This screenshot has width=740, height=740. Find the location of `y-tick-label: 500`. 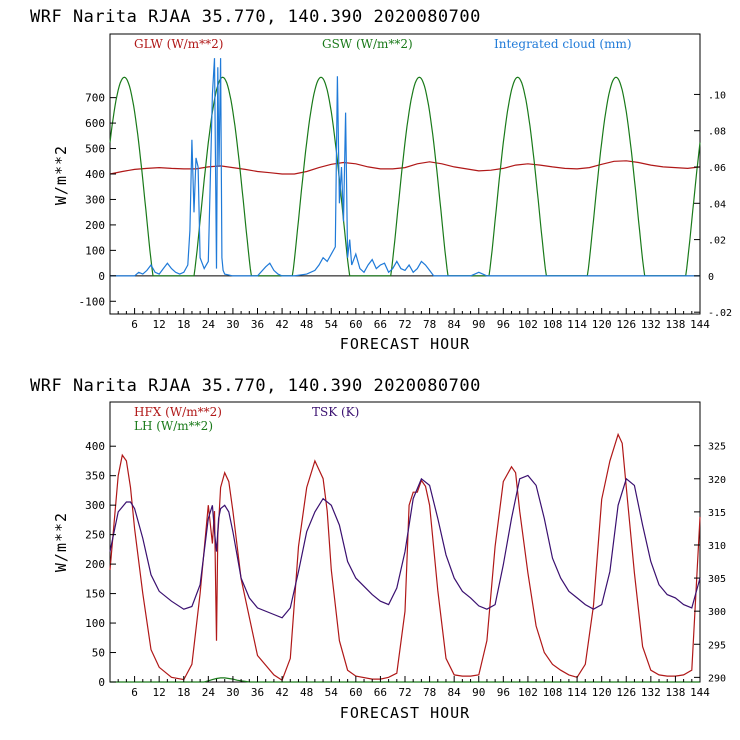

y-tick-label: 500 is located at coordinates (95, 149).